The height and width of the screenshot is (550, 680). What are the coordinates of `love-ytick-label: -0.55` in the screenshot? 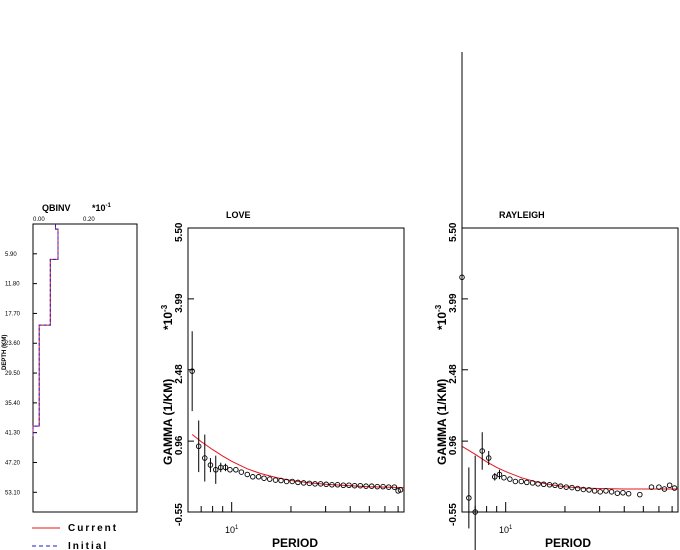 It's located at (179, 514).